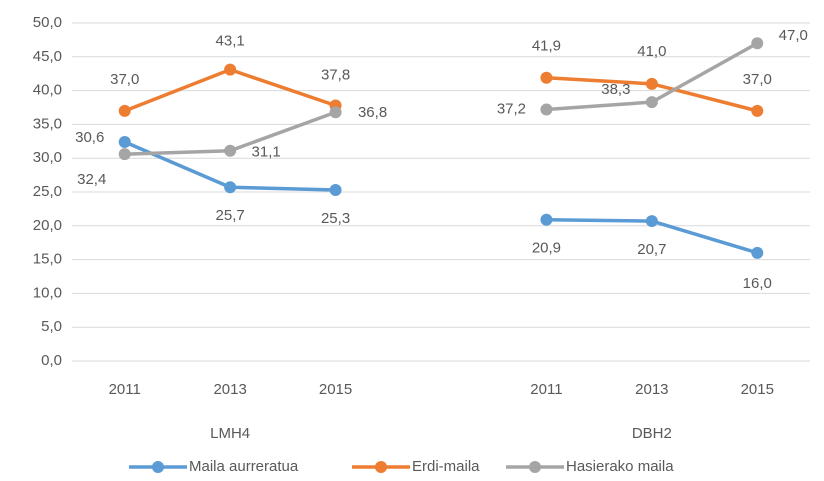 The width and height of the screenshot is (824, 481). I want to click on data-label: 47,0, so click(793, 35).